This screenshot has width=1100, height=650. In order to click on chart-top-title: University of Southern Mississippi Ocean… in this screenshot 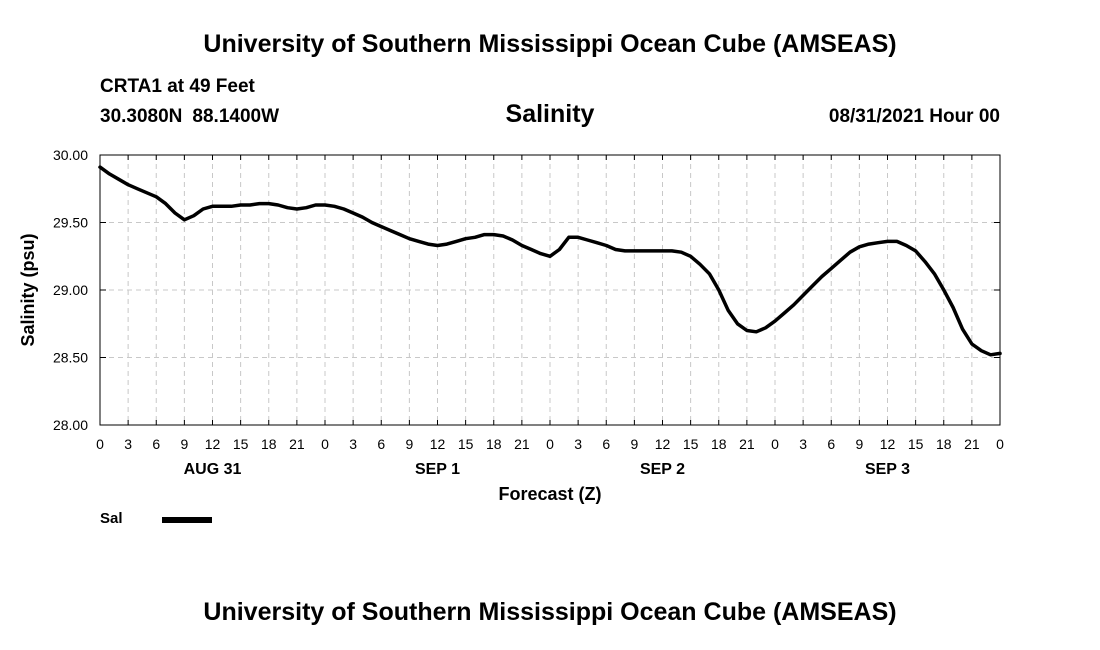, I will do `click(550, 44)`.